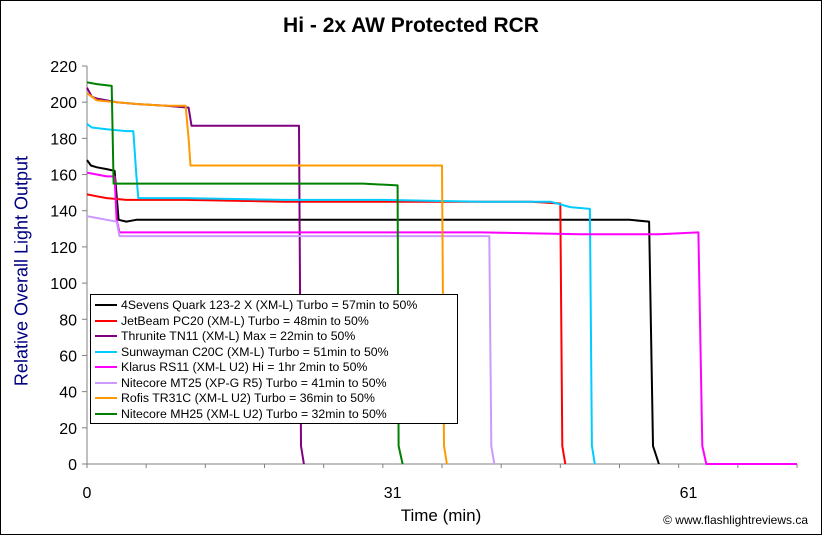 The image size is (822, 535). What do you see at coordinates (393, 493) in the screenshot?
I see `x-tick-label: 31` at bounding box center [393, 493].